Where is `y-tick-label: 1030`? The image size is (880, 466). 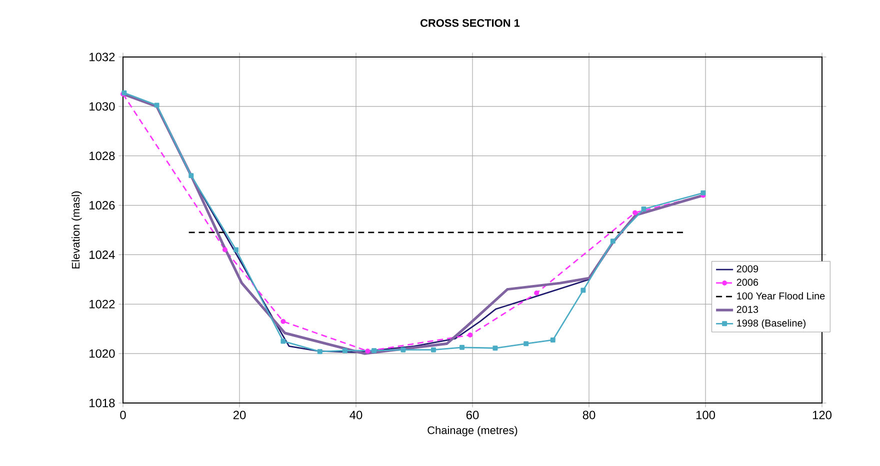
y-tick-label: 1030 is located at coordinates (102, 106).